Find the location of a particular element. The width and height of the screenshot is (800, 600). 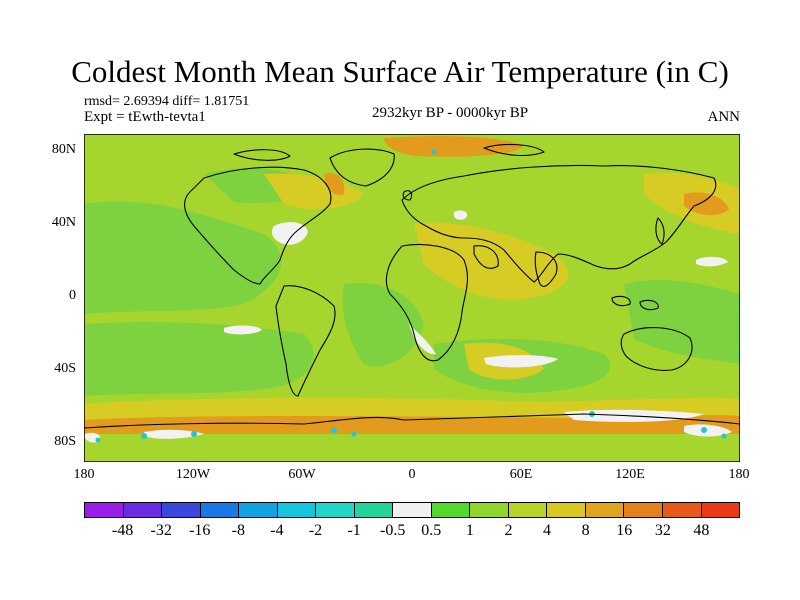

period-label: 2932kyr BP - 0000kyr BP is located at coordinates (450, 113).